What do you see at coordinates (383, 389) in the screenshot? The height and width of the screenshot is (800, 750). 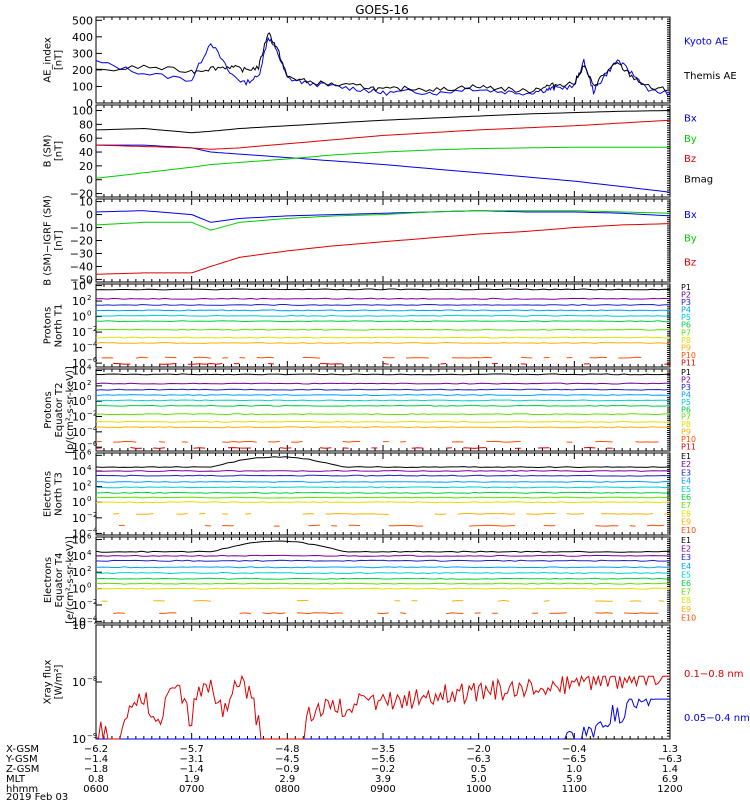 I see `channel-P3` at bounding box center [383, 389].